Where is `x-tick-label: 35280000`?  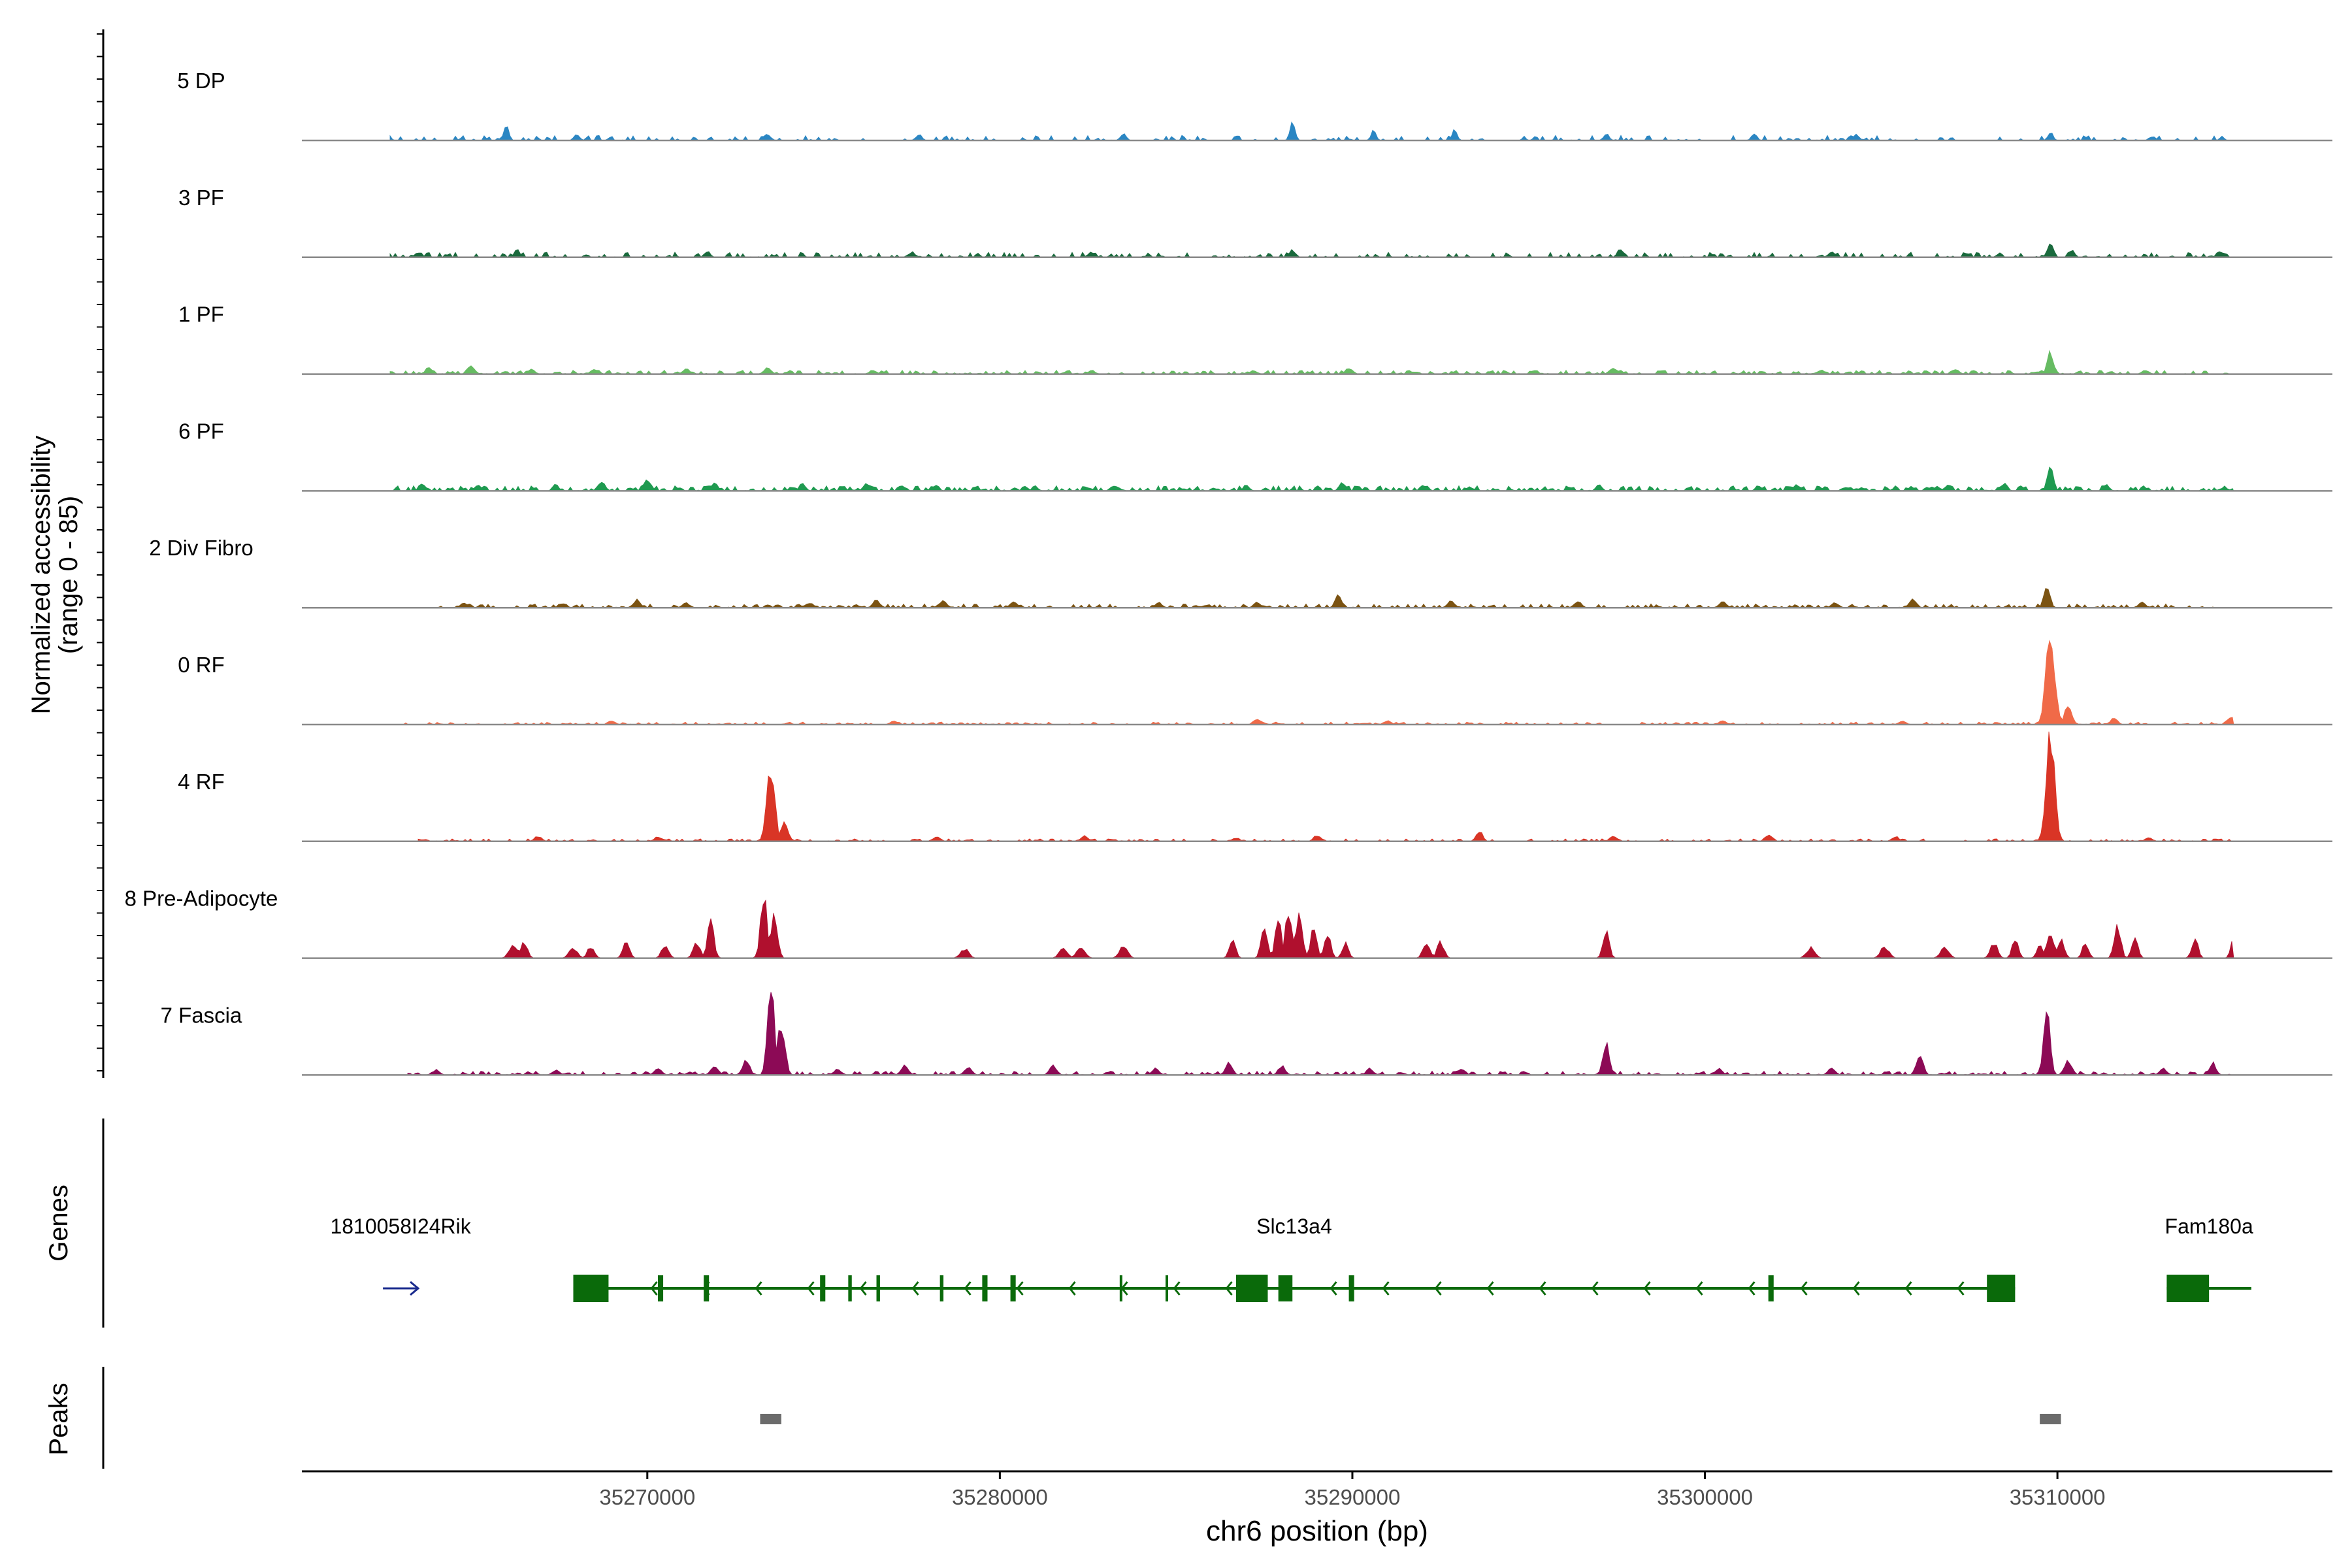
x-tick-label: 35280000 is located at coordinates (1000, 1497).